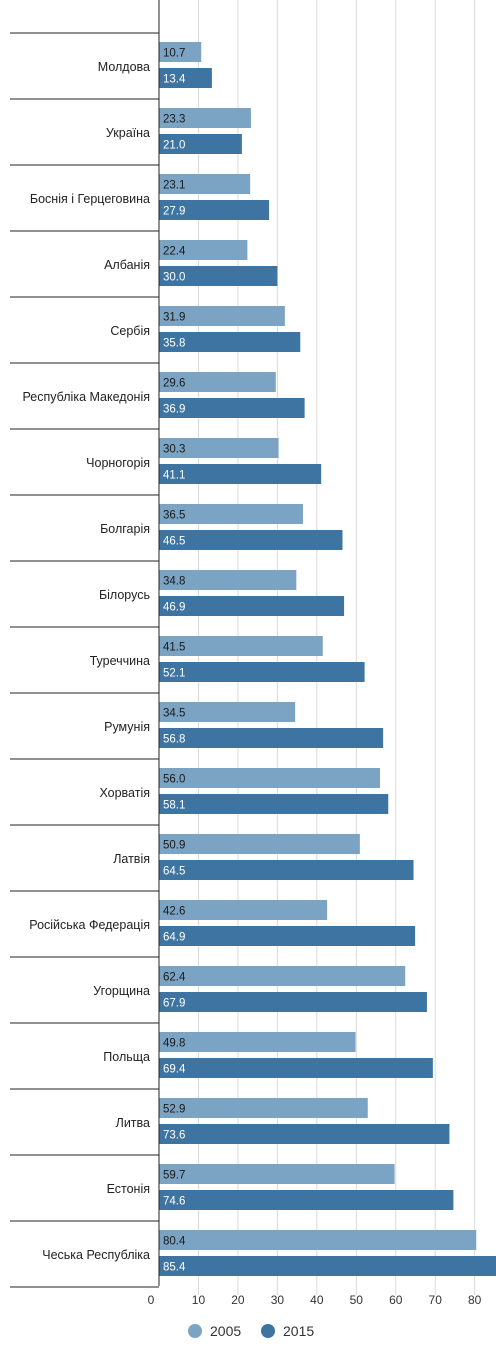 This screenshot has height=1348, width=496. I want to click on x-tick-label: 80, so click(475, 1300).